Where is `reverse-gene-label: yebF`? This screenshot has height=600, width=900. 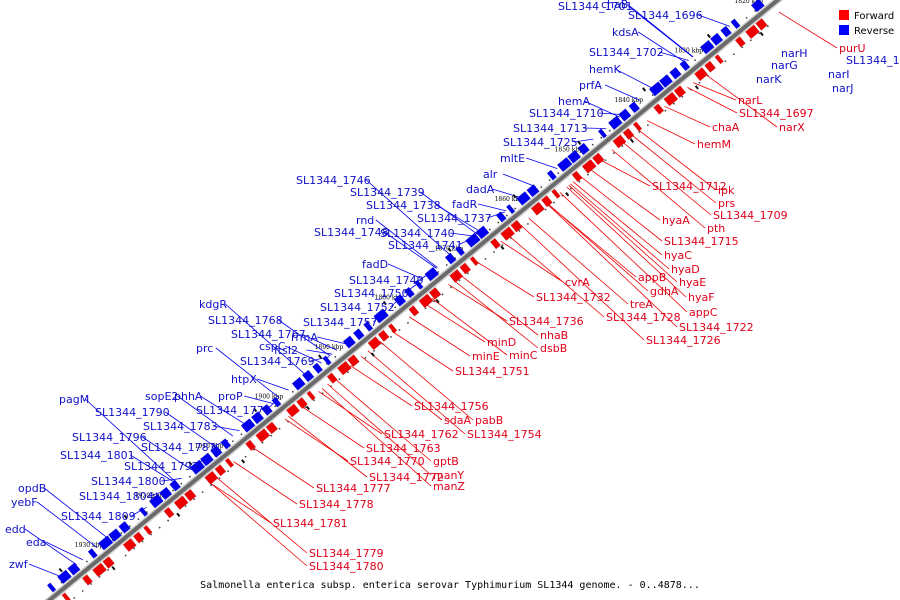
reverse-gene-label: yebF is located at coordinates (24, 502).